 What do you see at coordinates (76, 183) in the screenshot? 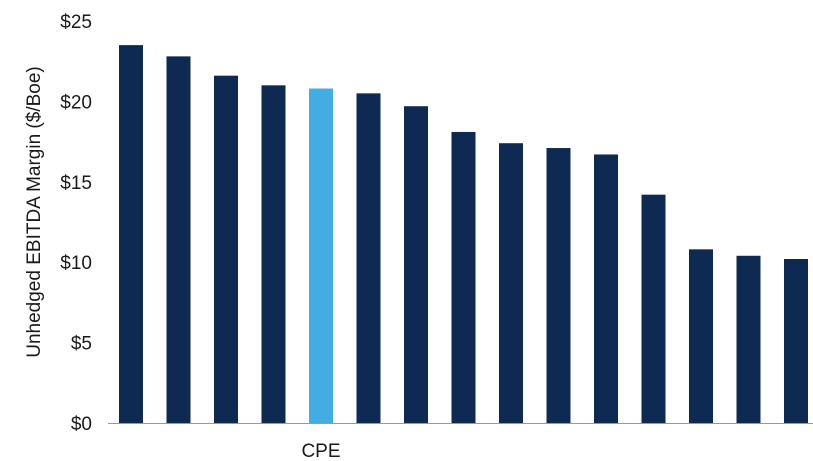
I see `y-tick-label: $15` at bounding box center [76, 183].